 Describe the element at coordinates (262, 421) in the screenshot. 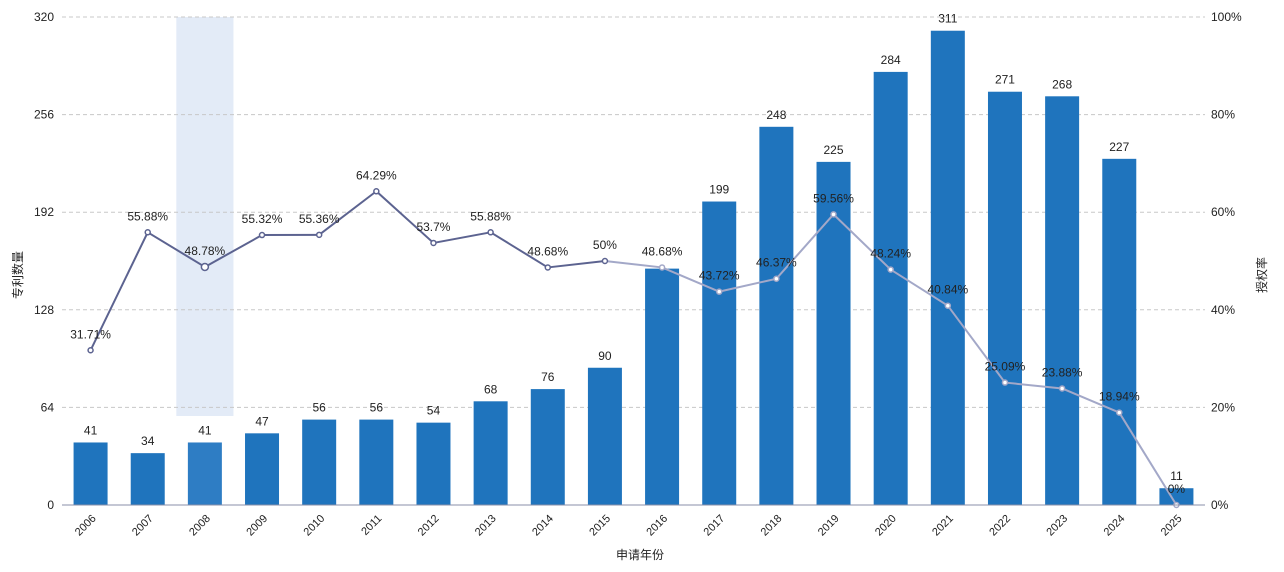

I see `bar-value-label: 47` at that location.